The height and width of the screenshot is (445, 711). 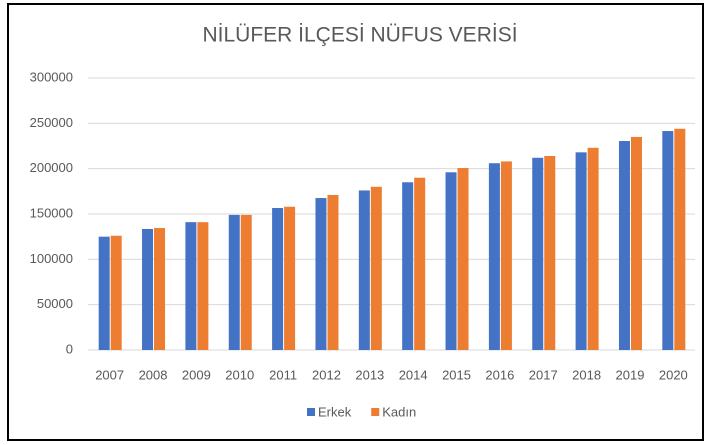 I want to click on y-tick-label: 200000, so click(x=51, y=167).